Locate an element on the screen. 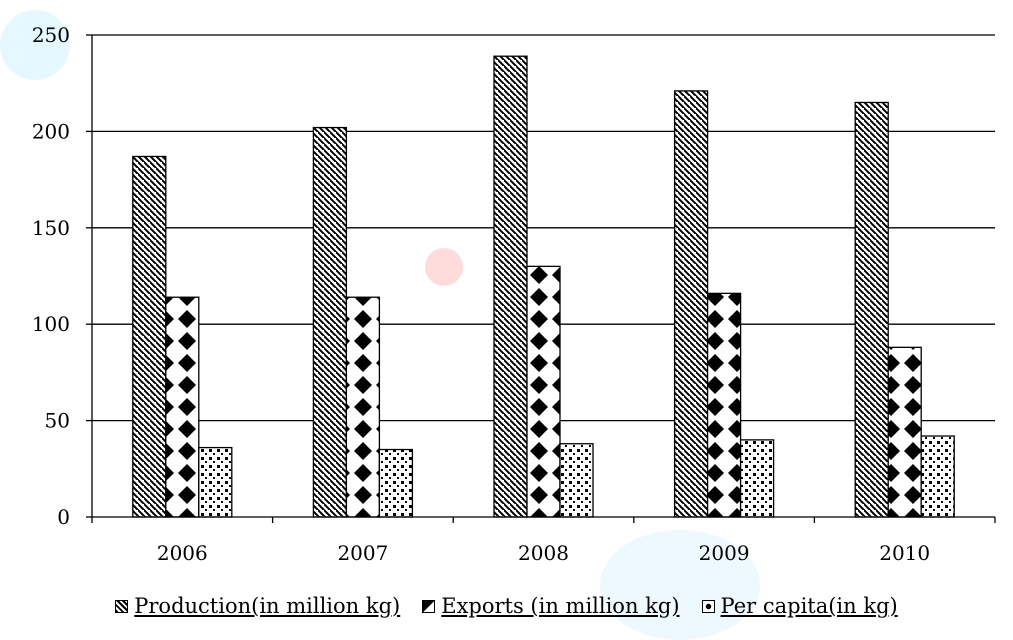  y-tick-label: 100 is located at coordinates (51, 324).